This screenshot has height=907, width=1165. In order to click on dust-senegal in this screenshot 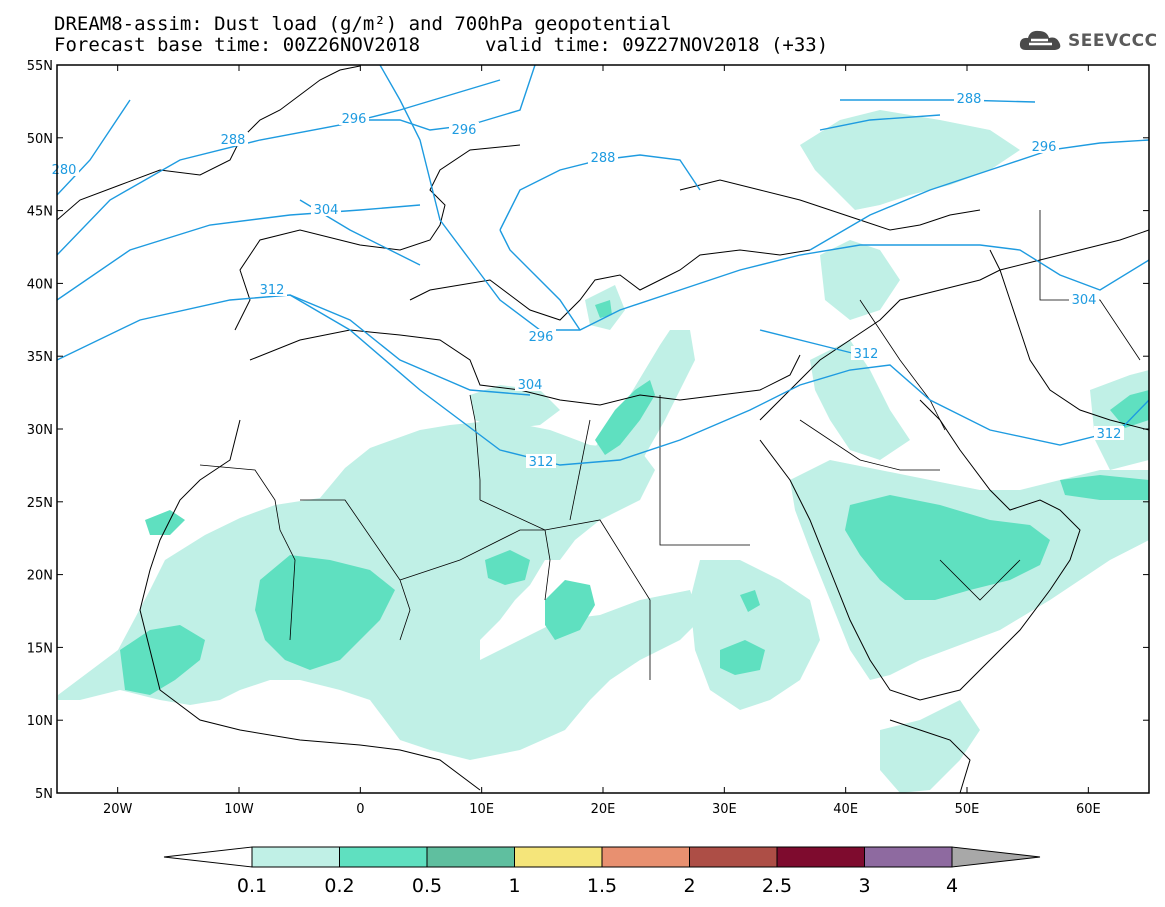, I will do `click(162, 660)`.